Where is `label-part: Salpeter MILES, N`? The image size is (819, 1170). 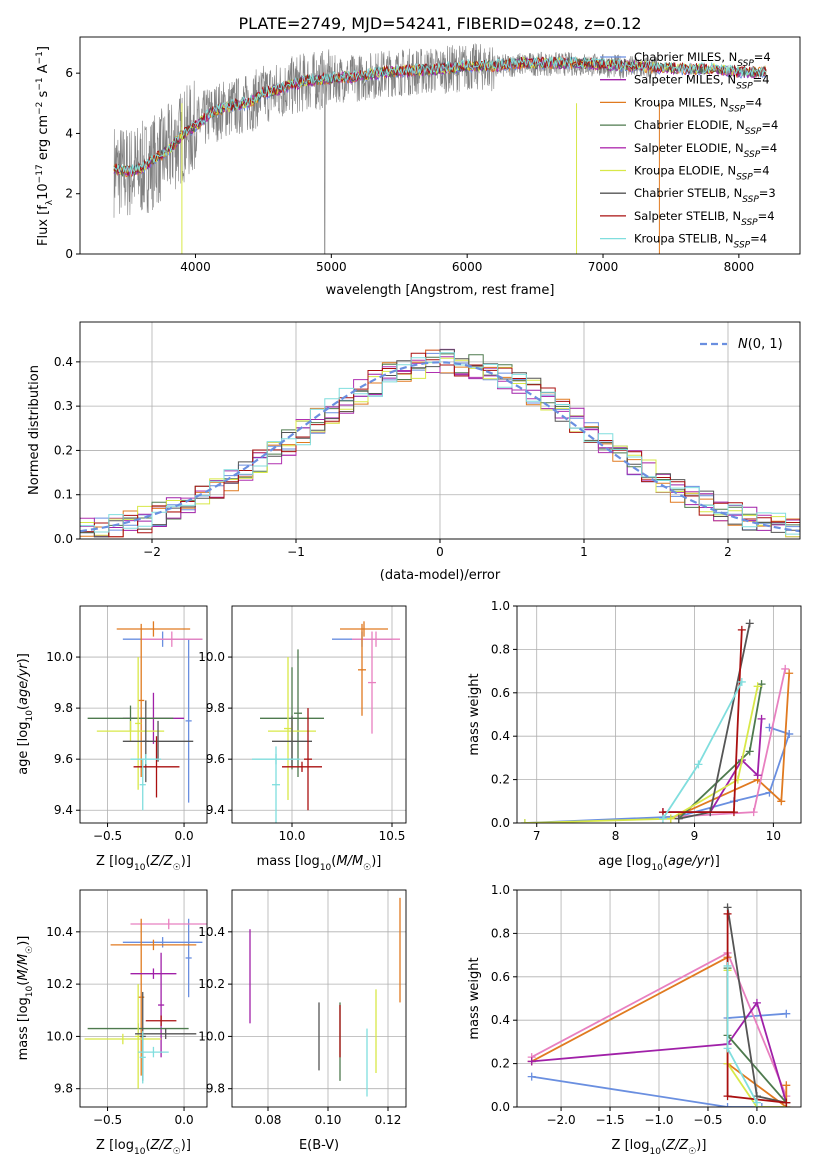
label-part: Salpeter MILES, N is located at coordinates (685, 80).